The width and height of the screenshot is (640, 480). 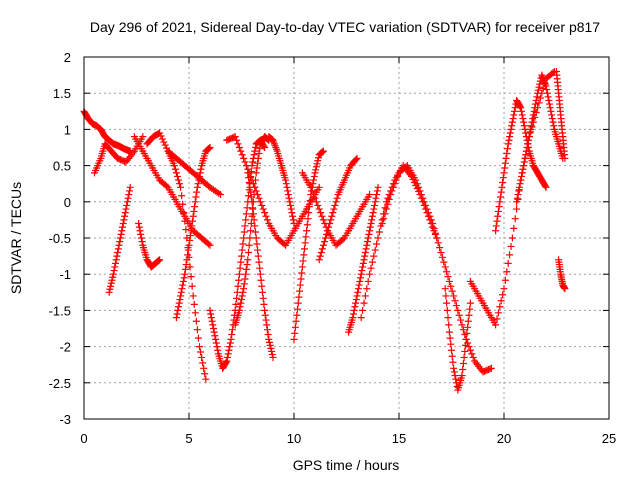 I want to click on y-tick-label: 0.5, so click(x=62, y=166).